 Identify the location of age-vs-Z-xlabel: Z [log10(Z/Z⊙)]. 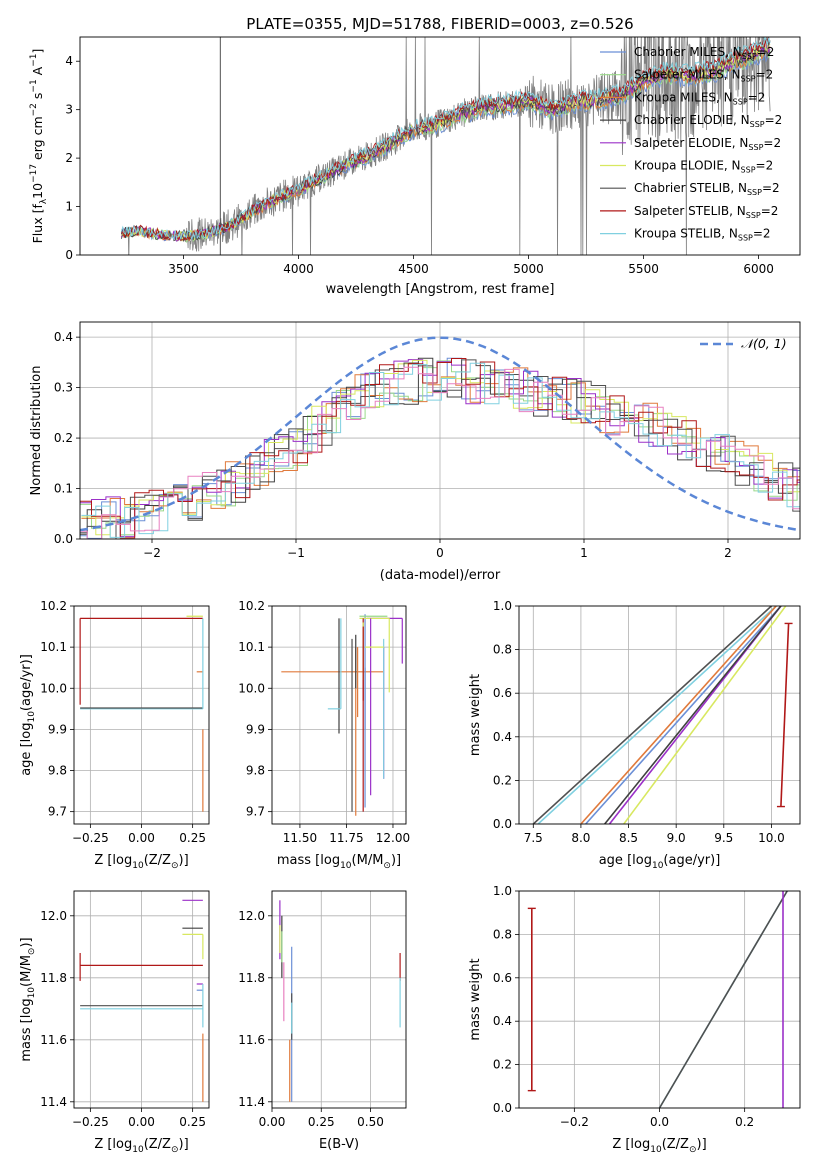
(141, 862).